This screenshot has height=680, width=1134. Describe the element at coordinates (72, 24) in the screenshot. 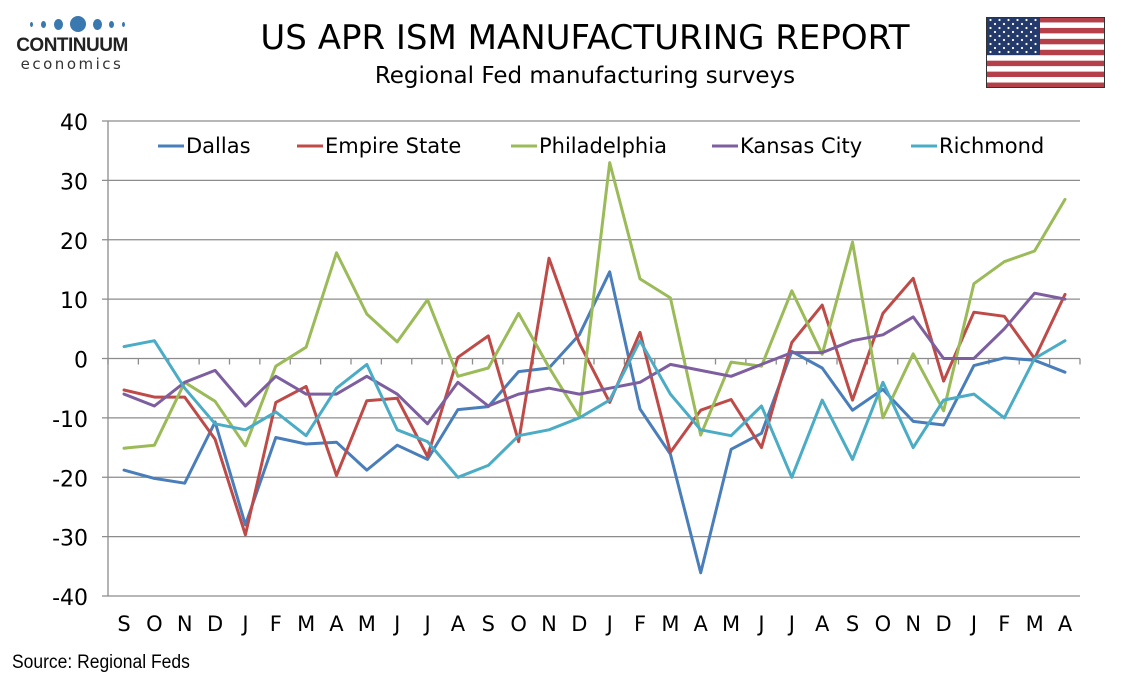

I see `logo-dots-icon` at that location.